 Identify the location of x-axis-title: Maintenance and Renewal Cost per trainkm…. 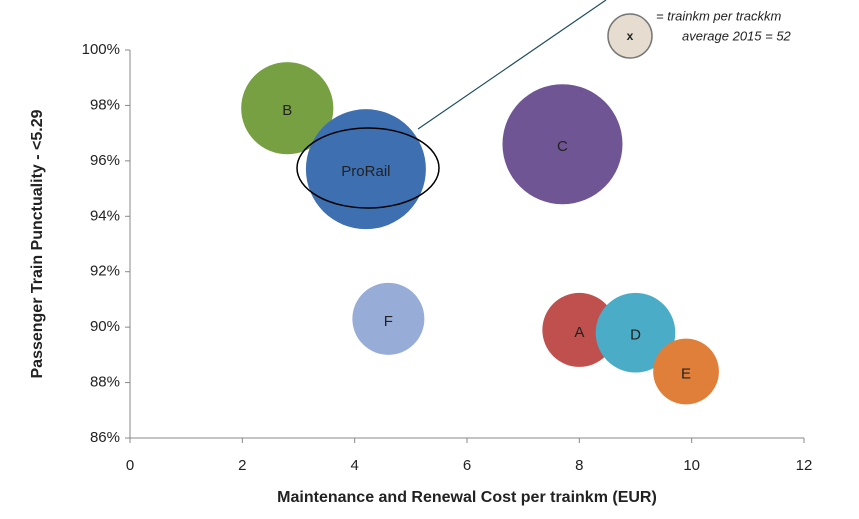
(467, 497).